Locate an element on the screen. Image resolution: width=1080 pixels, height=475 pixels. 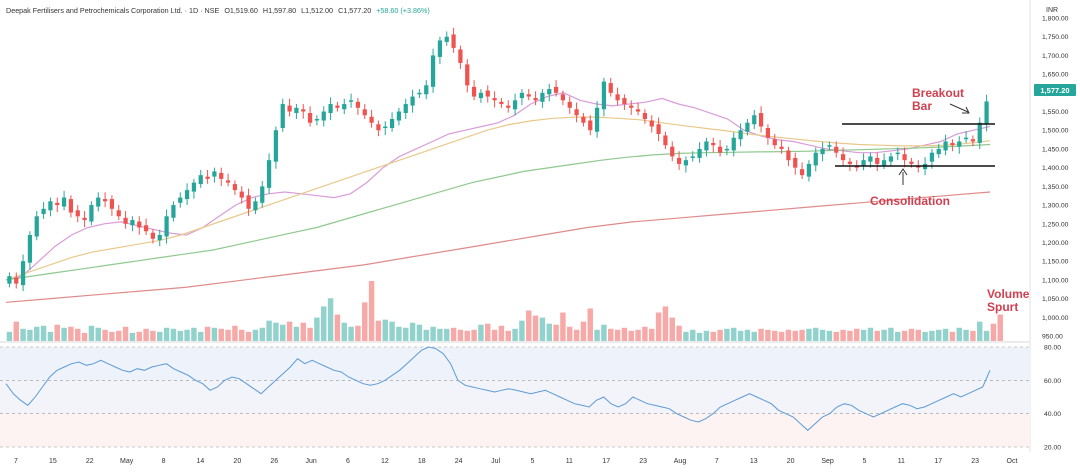
time-tick-label: 24 is located at coordinates (459, 461).